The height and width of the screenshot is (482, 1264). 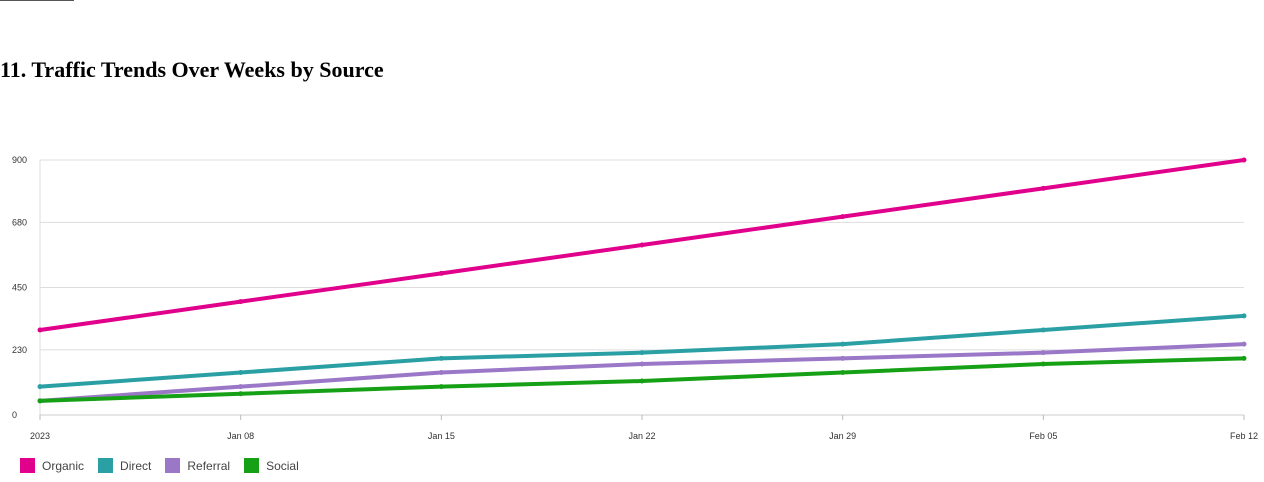 What do you see at coordinates (19, 288) in the screenshot?
I see `y-tick-label: 450` at bounding box center [19, 288].